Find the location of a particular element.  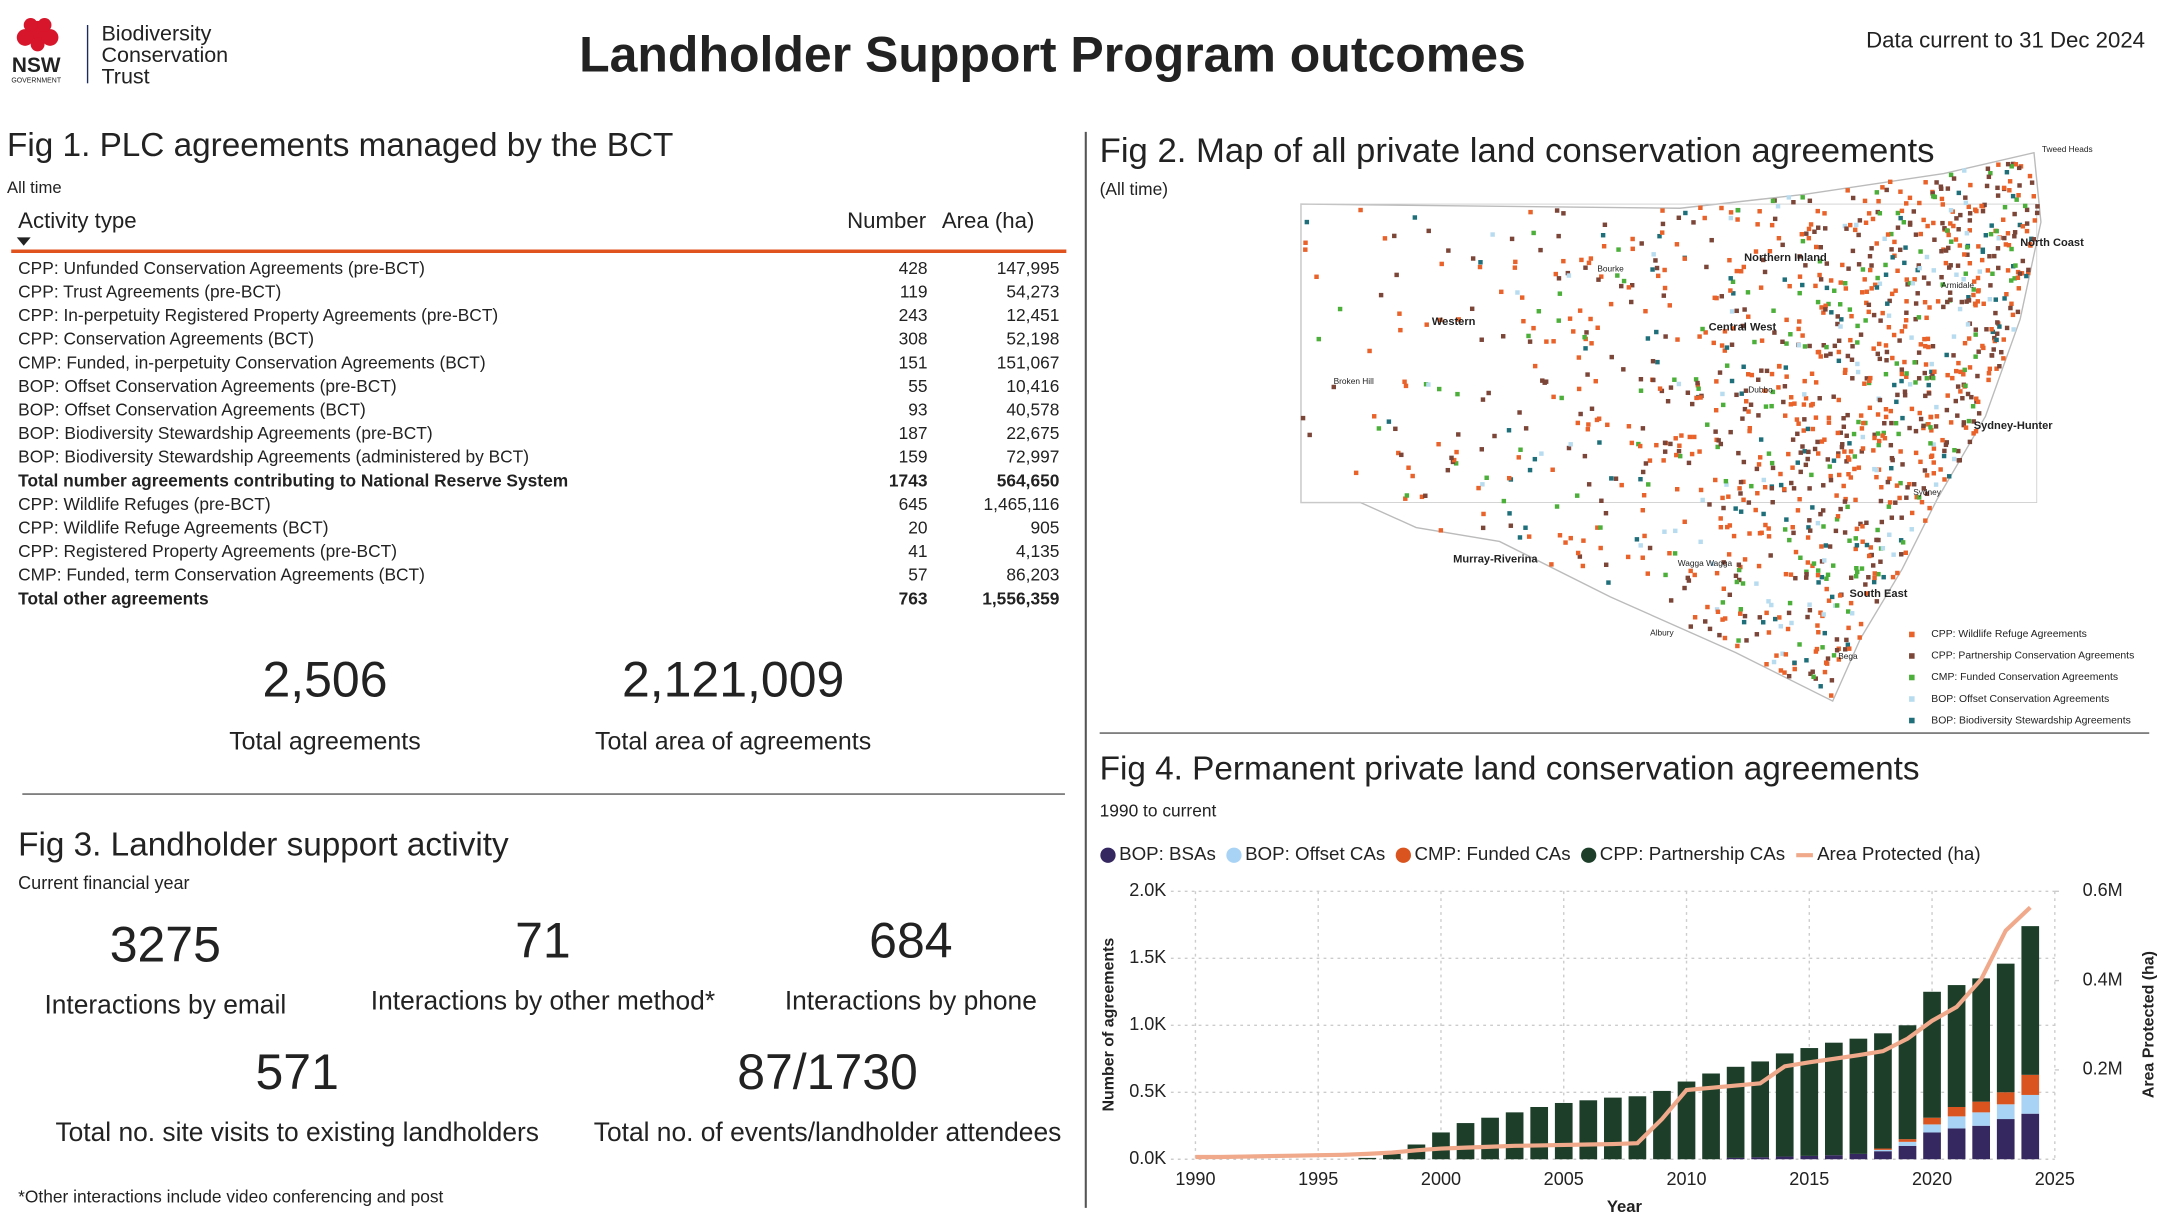

table-cell: 905 is located at coordinates (1044, 528).